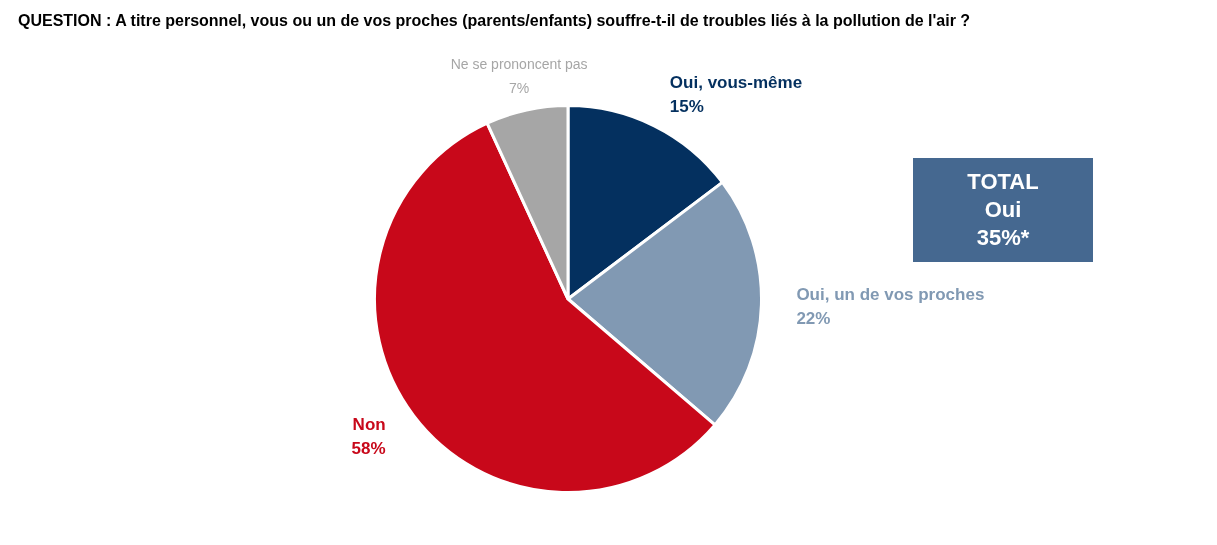 This screenshot has height=545, width=1217. I want to click on slice-label: Oui, vous-même, so click(736, 83).